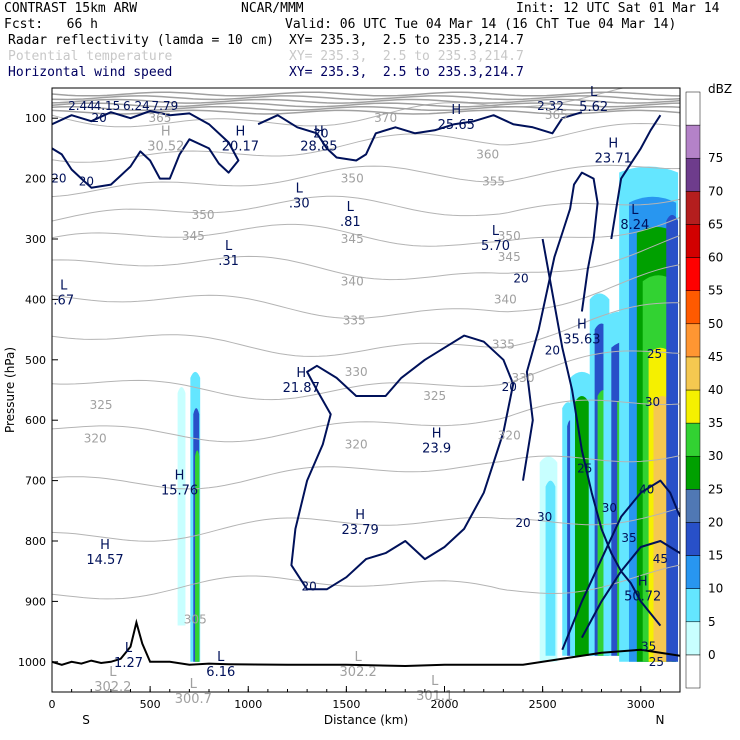 This screenshot has height=740, width=740. I want to click on x-tick-label: 1500, so click(346, 704).